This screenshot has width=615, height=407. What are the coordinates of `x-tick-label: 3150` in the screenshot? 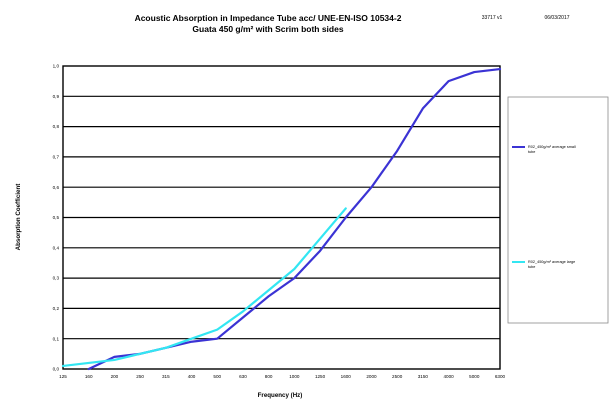 It's located at (423, 376).